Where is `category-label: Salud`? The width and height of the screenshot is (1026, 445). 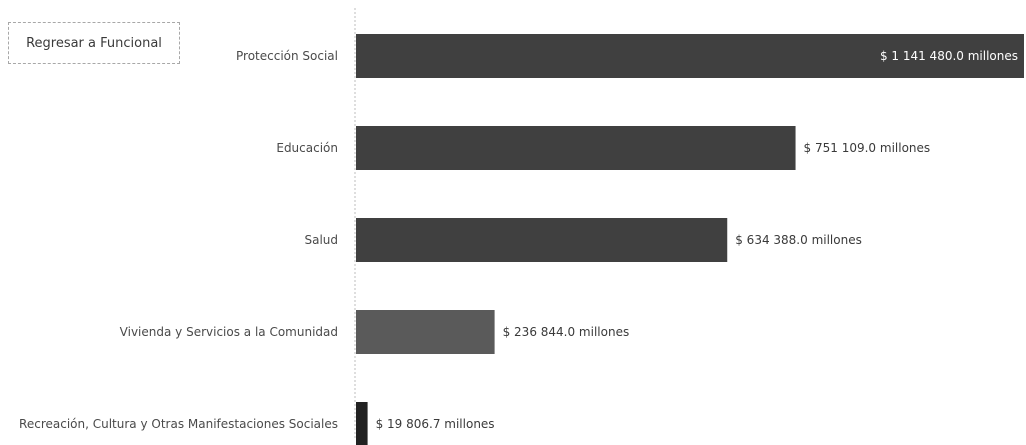 category-label: Salud is located at coordinates (321, 240).